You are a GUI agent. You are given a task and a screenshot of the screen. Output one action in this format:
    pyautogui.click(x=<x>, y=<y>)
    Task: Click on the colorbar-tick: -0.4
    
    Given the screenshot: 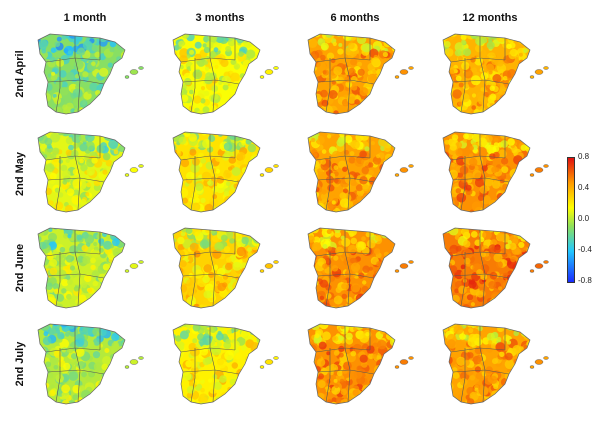 What is the action you would take?
    pyautogui.click(x=585, y=249)
    